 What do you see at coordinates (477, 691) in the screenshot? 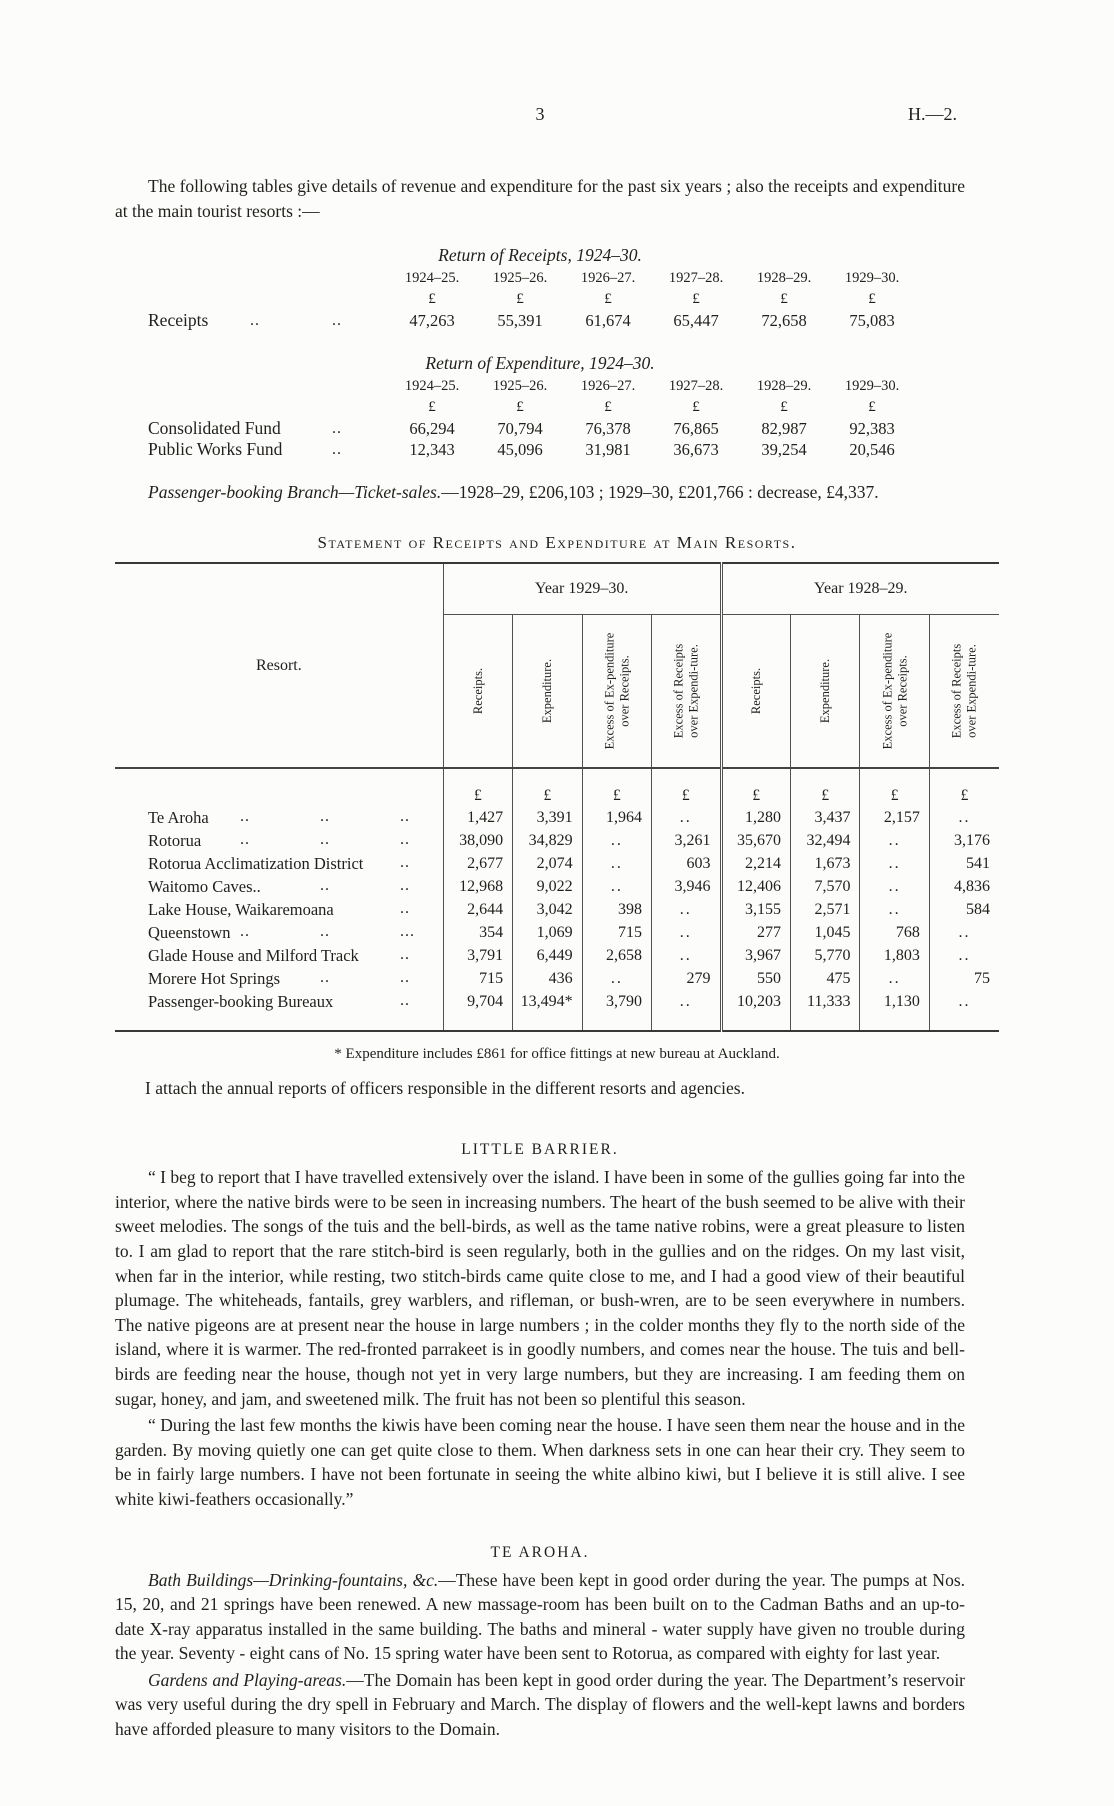
I see `rotated-column-header: Receipts.` at bounding box center [477, 691].